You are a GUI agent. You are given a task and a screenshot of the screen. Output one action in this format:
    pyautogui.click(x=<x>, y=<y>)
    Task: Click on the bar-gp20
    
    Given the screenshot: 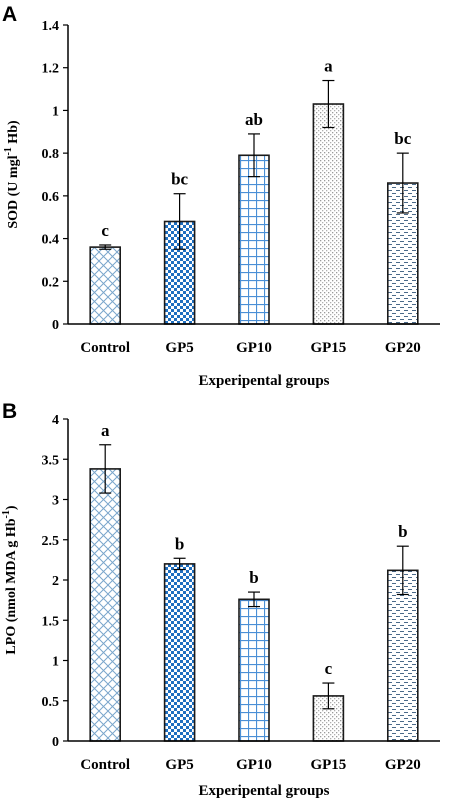 What is the action you would take?
    pyautogui.click(x=402, y=655)
    